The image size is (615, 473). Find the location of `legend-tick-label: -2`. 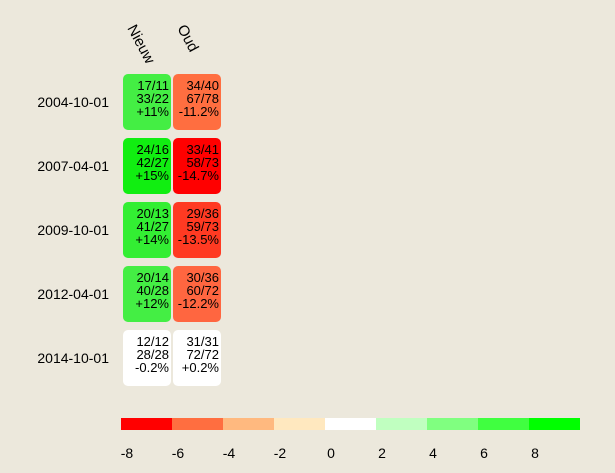

legend-tick-label: -2 is located at coordinates (280, 453).